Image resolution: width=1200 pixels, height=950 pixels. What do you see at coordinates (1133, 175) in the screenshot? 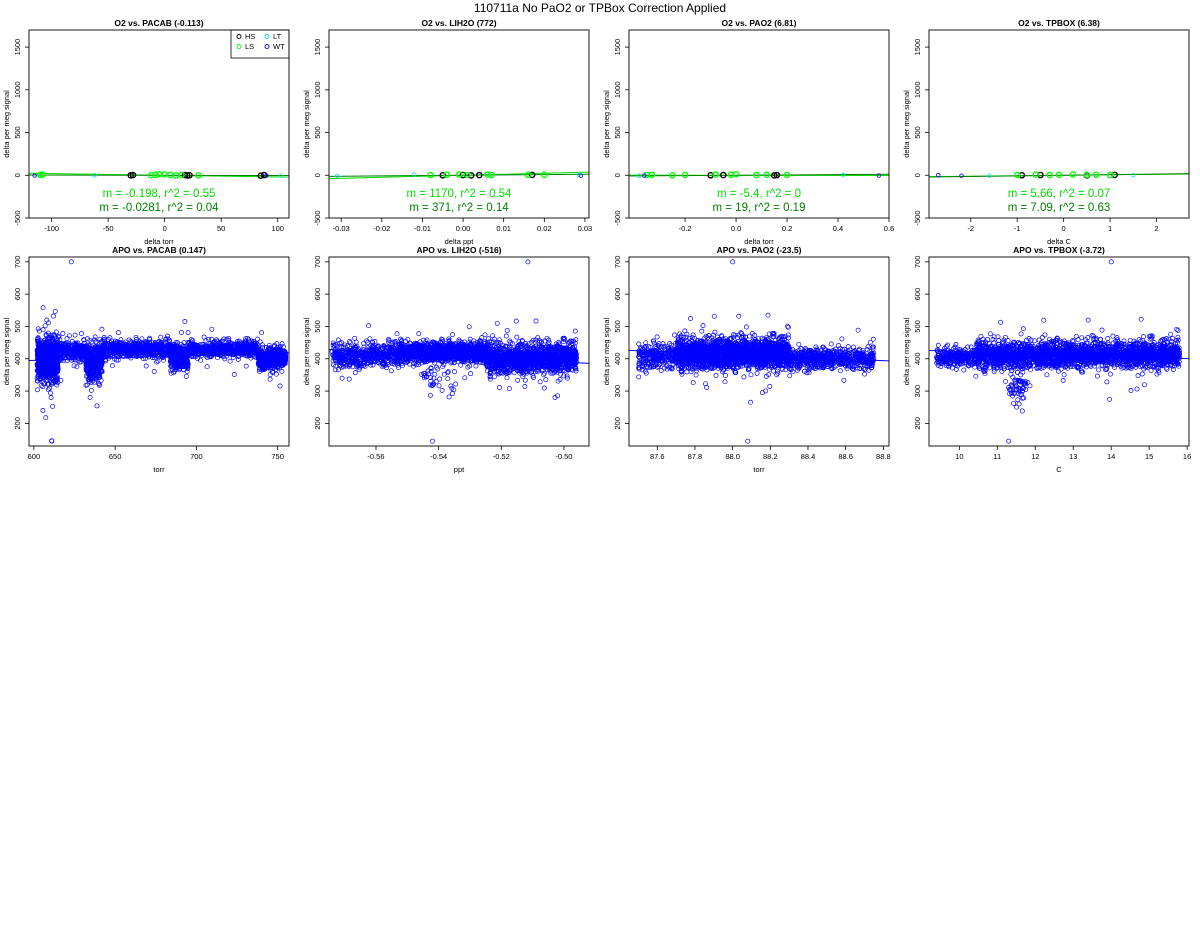
I see `data-point-lt` at bounding box center [1133, 175].